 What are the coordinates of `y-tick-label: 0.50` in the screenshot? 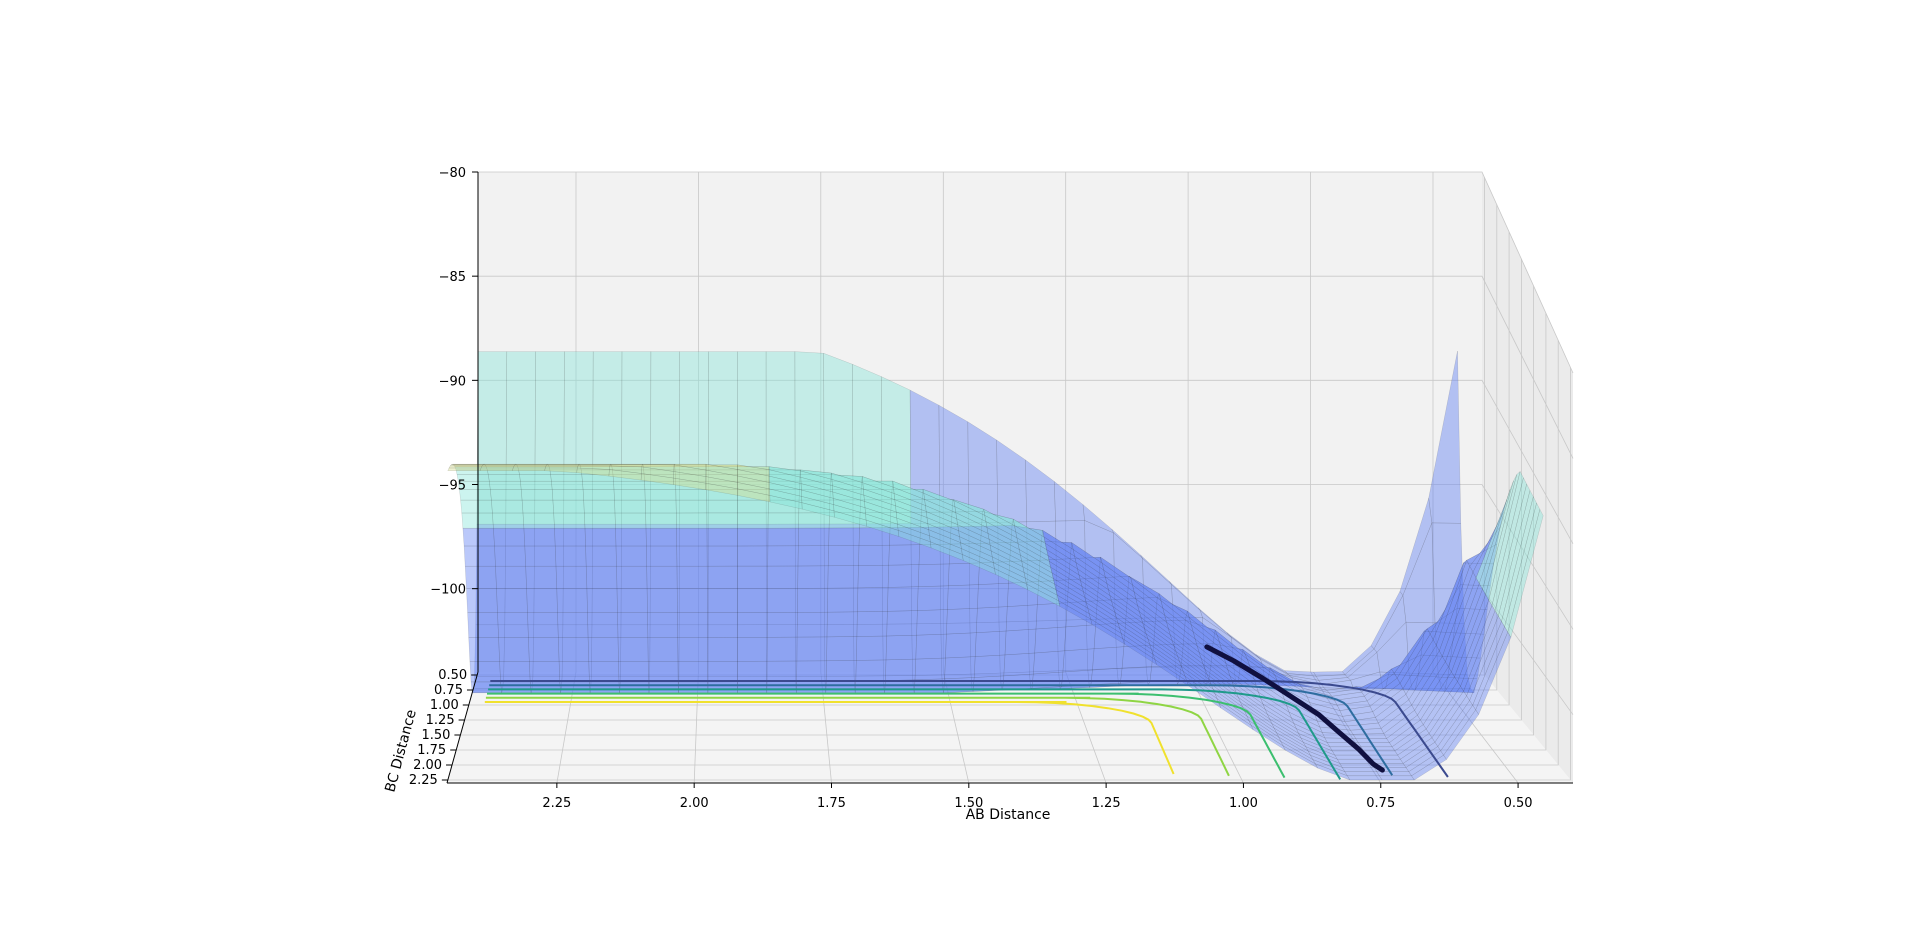 It's located at (452, 675).